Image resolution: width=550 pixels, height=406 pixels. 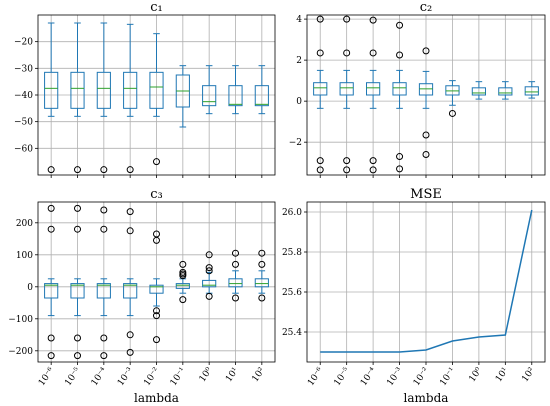 What do you see at coordinates (369, 377) in the screenshot?
I see `x-tick-label: 10⁻⁴` at bounding box center [369, 377].